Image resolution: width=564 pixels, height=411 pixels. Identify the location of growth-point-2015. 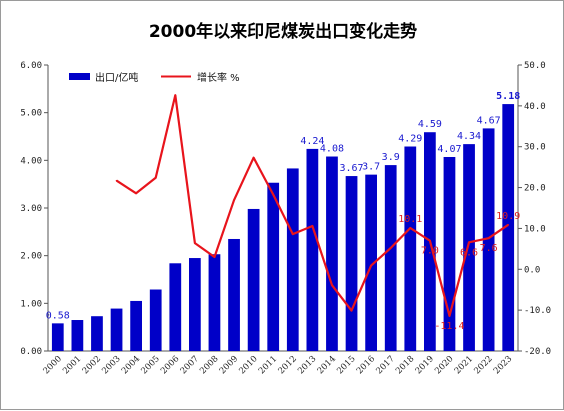
(351, 310).